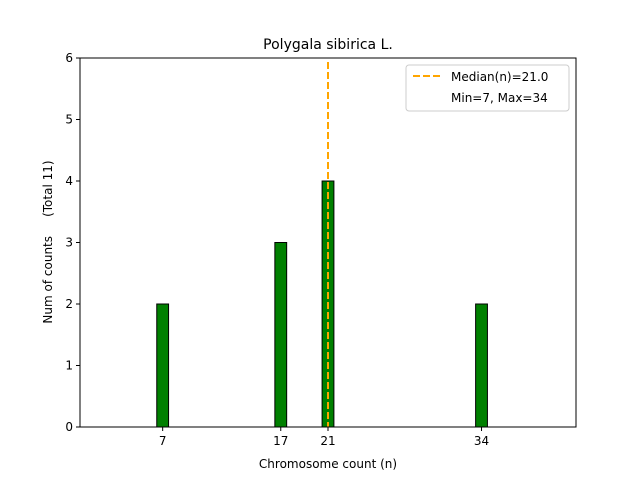 The height and width of the screenshot is (484, 640). What do you see at coordinates (163, 441) in the screenshot?
I see `x-tick-label-7: 7` at bounding box center [163, 441].